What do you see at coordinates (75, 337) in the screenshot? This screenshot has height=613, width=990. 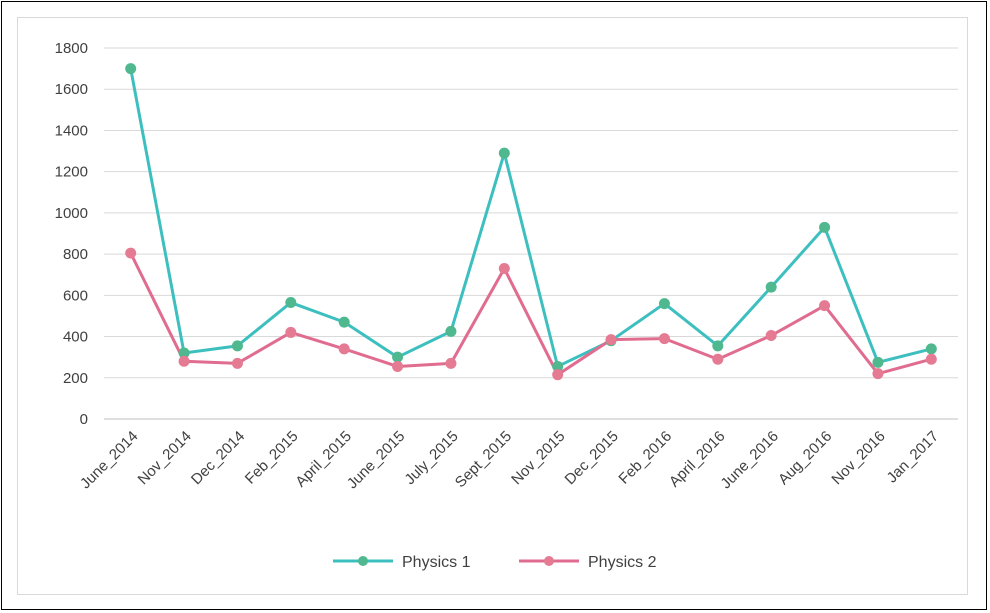 I see `y-tick-label: 400` at bounding box center [75, 337].